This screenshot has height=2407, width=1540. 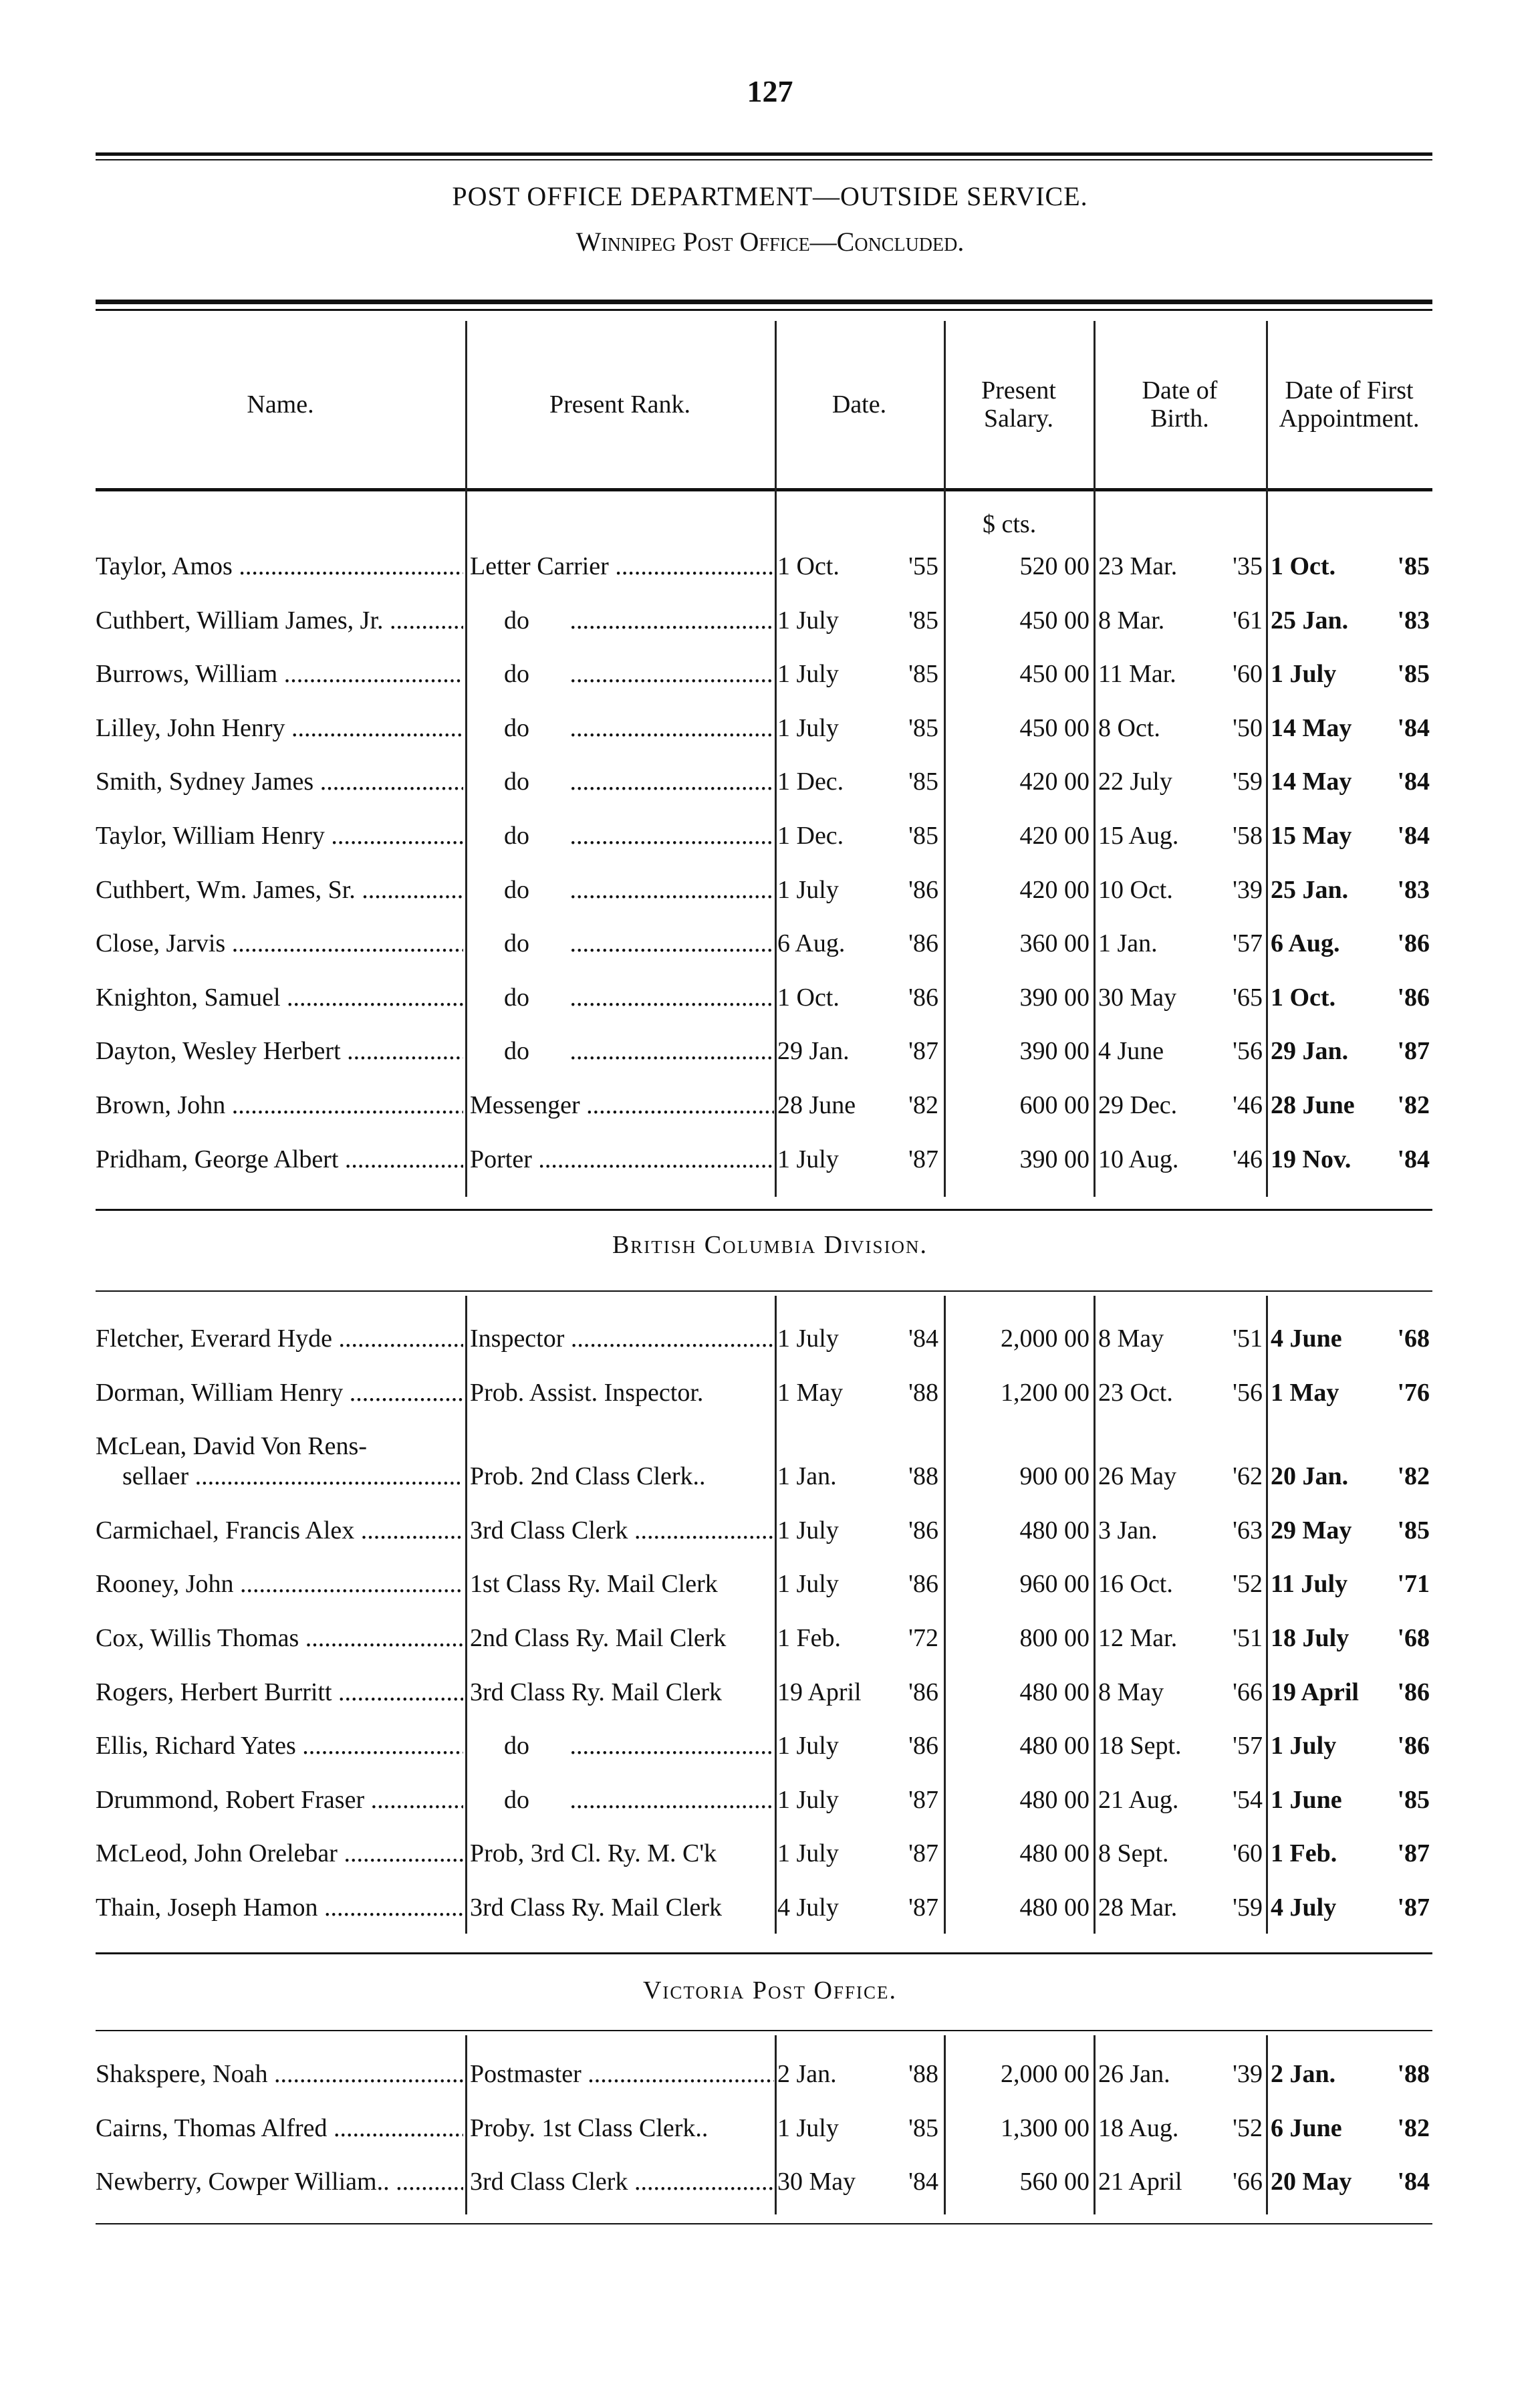 What do you see at coordinates (1248, 1051) in the screenshot?
I see `birth-year: '56` at bounding box center [1248, 1051].